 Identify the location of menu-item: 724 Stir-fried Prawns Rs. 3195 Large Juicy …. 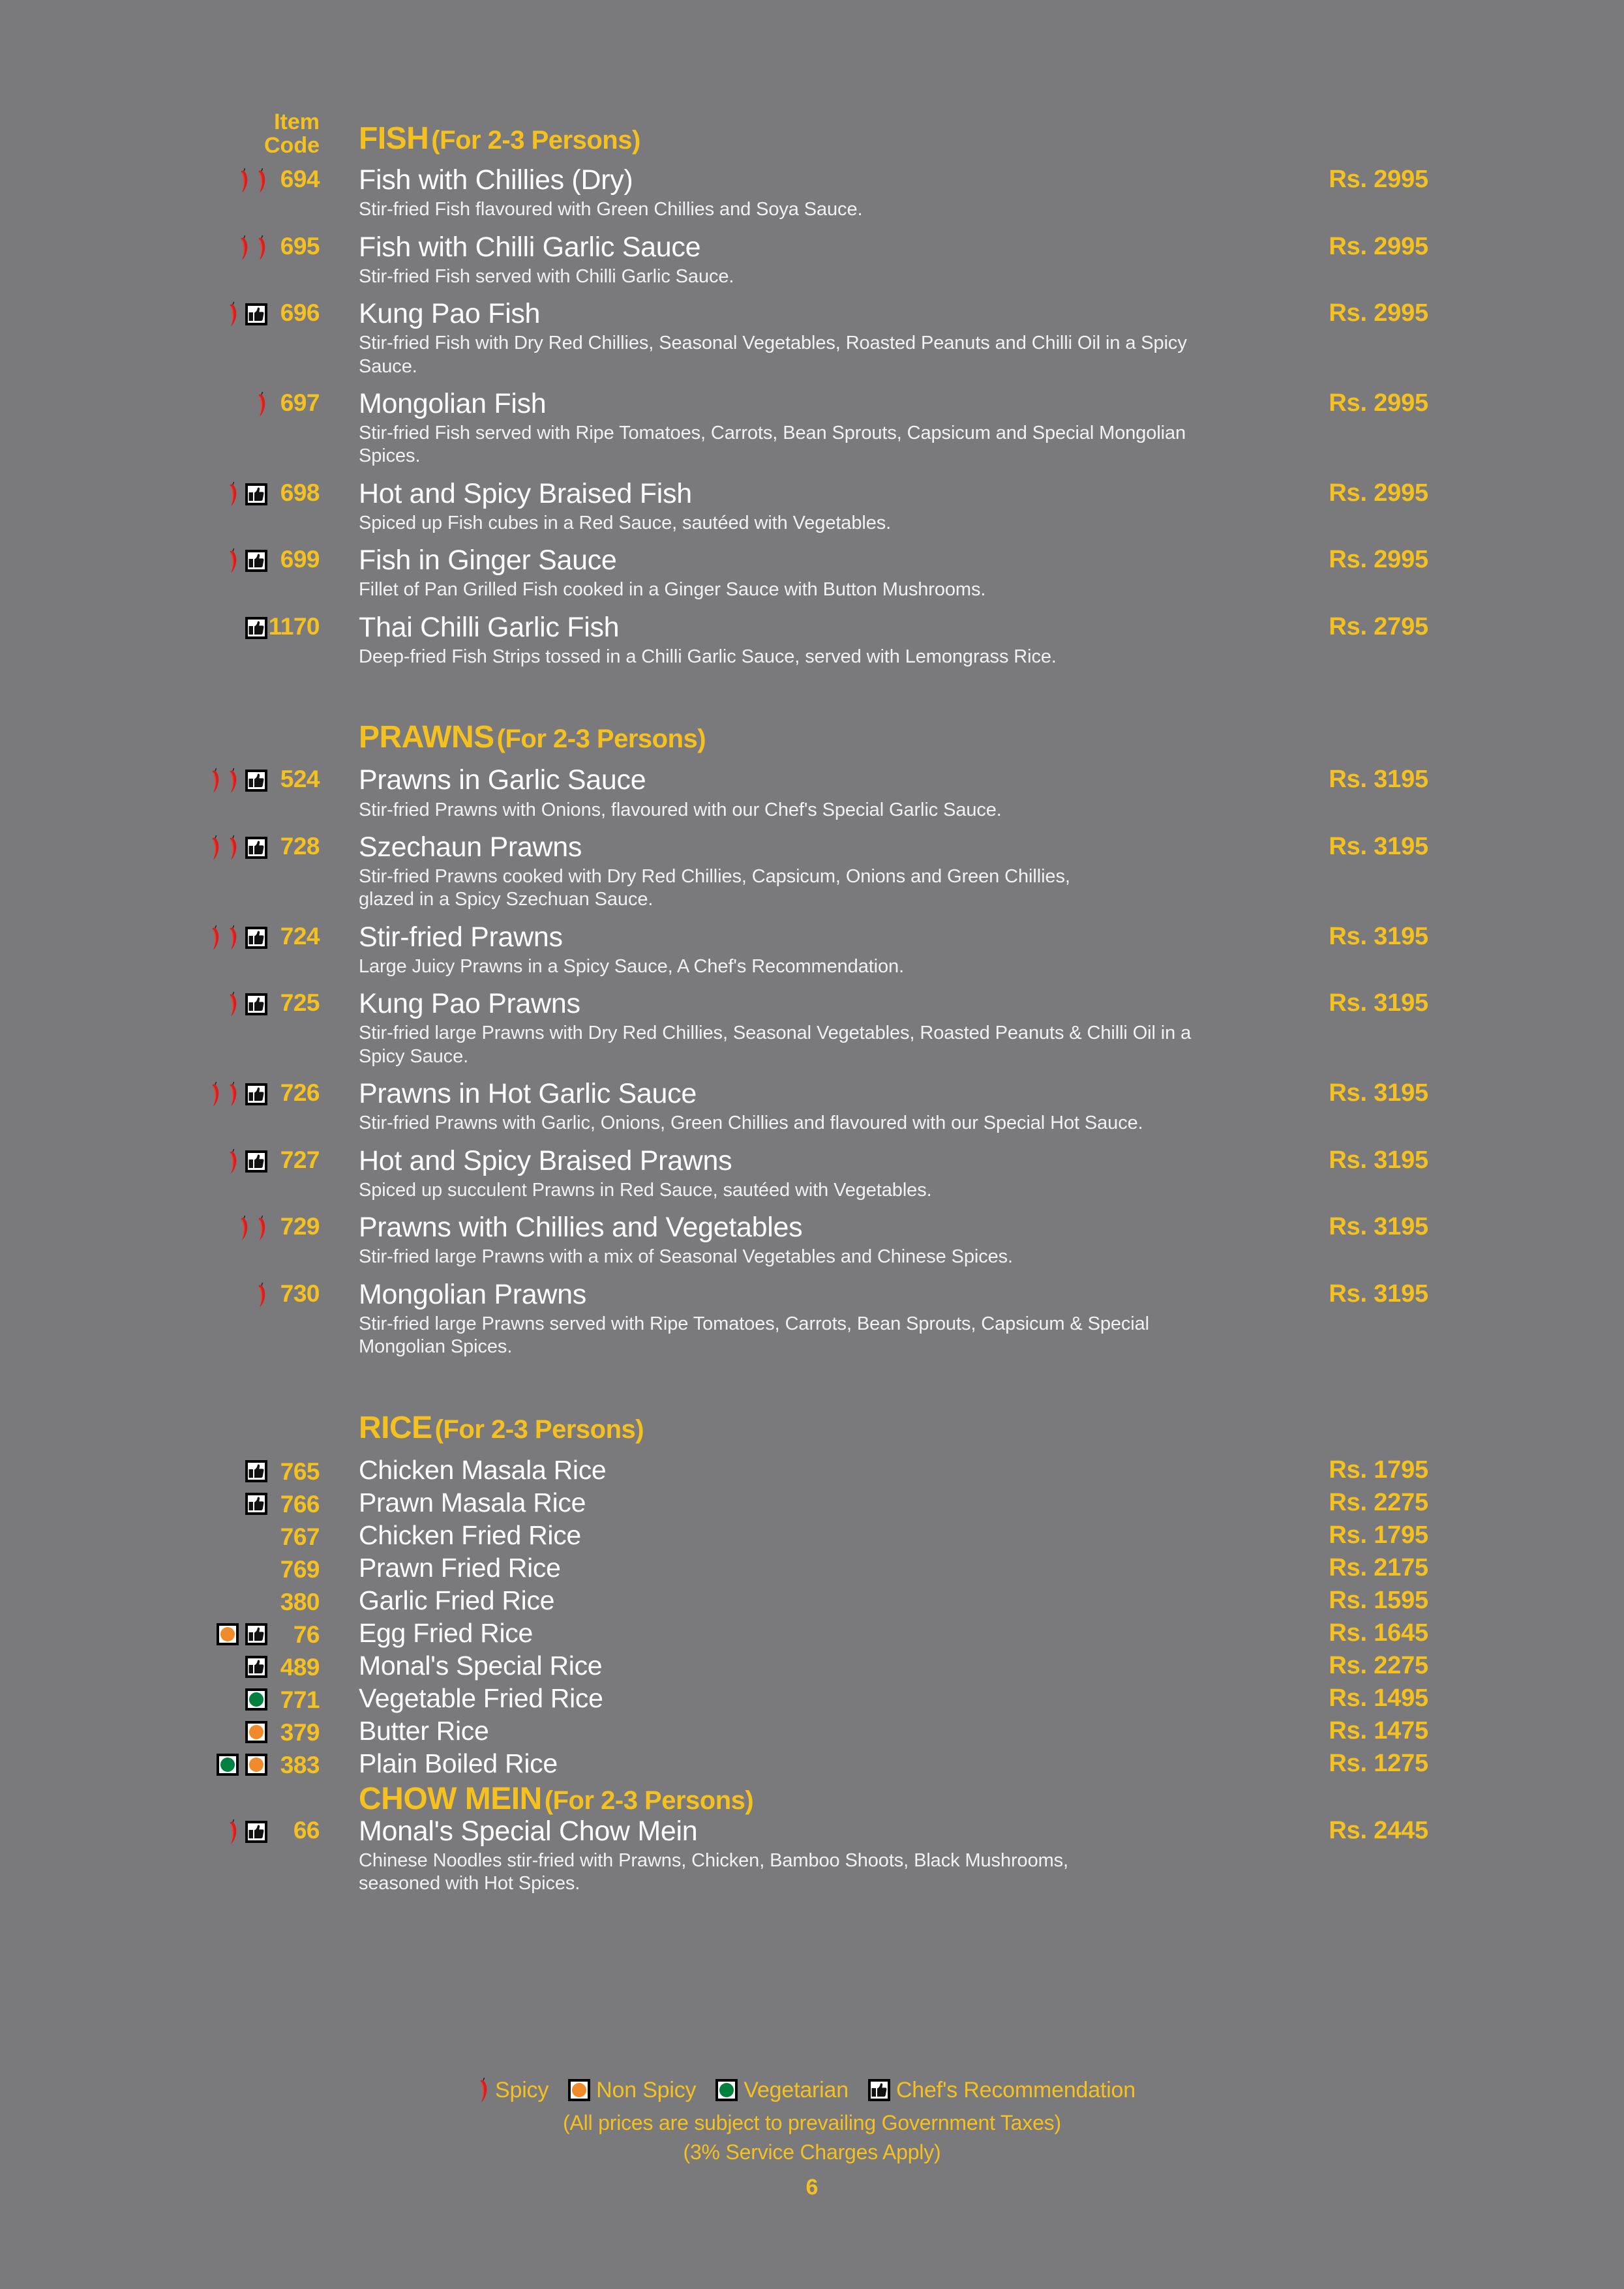
(763, 950).